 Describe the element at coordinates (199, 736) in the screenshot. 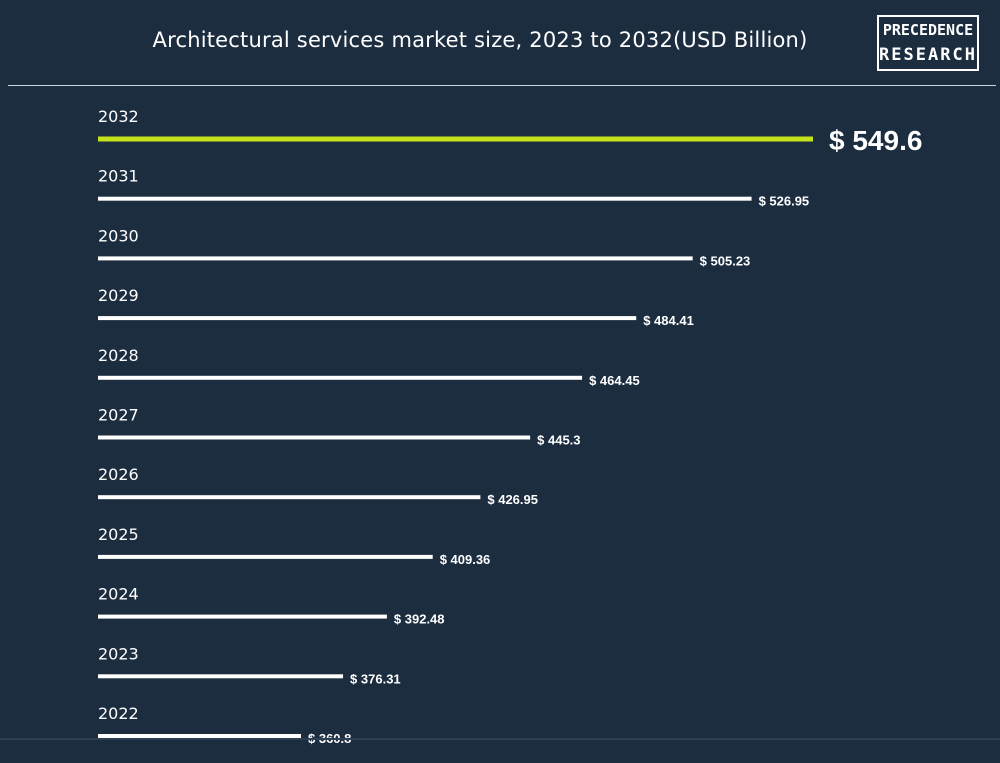

I see `bar-2022` at that location.